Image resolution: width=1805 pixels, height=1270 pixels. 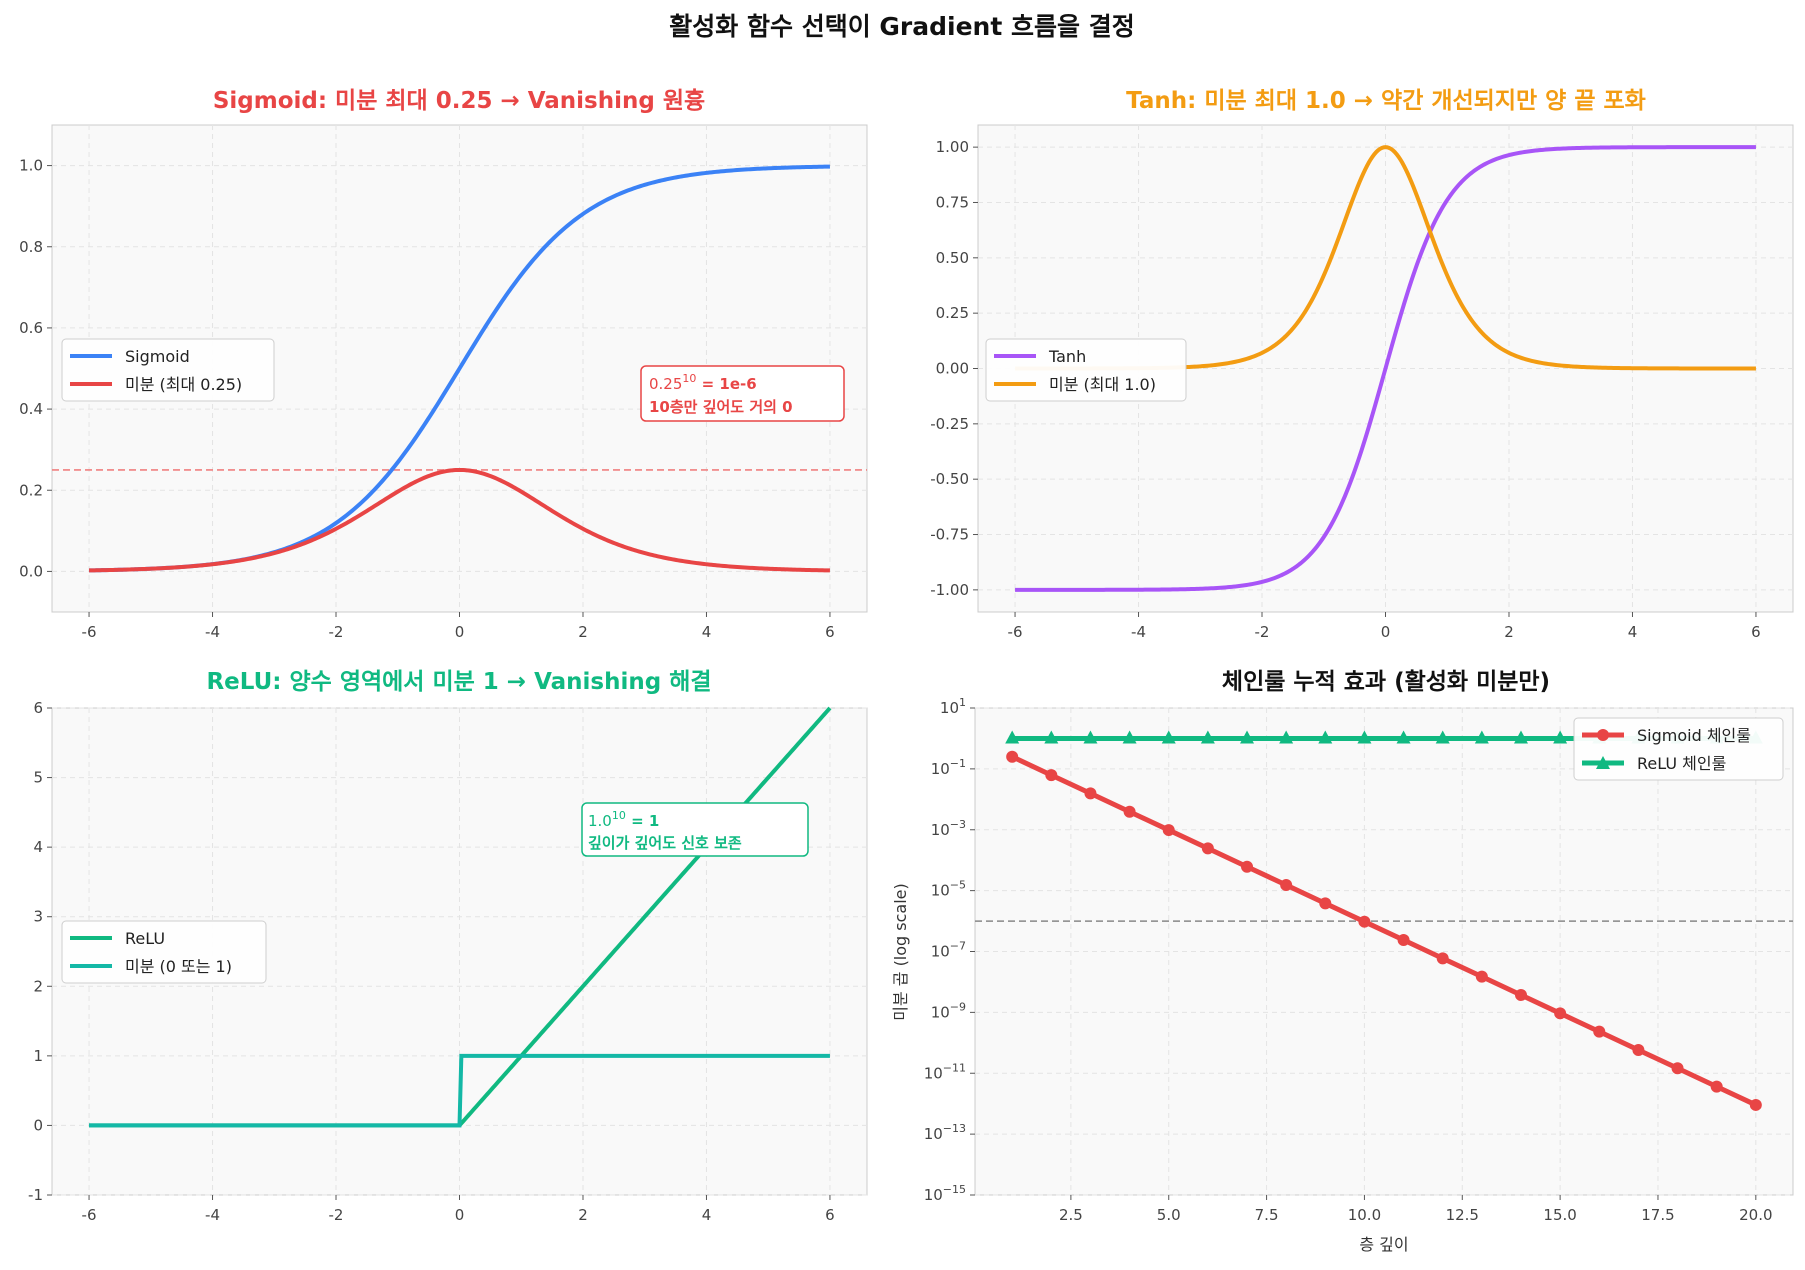 I want to click on chain-x-tick-label: 7.5, so click(x=1267, y=1215).